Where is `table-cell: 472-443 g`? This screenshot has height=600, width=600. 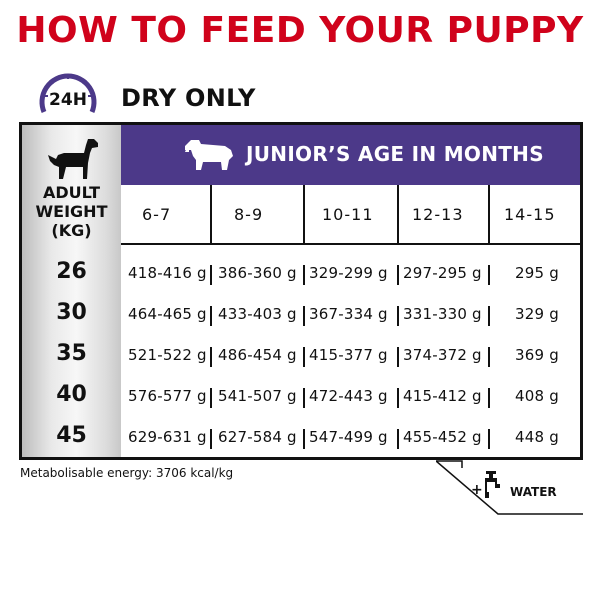
table-cell: 472-443 g is located at coordinates (348, 396).